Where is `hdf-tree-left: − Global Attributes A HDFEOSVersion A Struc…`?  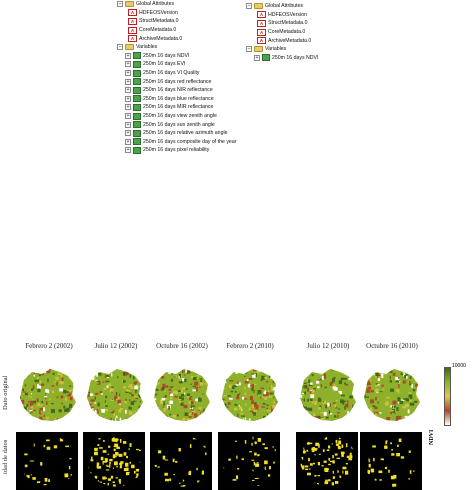 hdf-tree-left: − Global Attributes A HDFEOSVersion A Struc… is located at coordinates (176, 77).